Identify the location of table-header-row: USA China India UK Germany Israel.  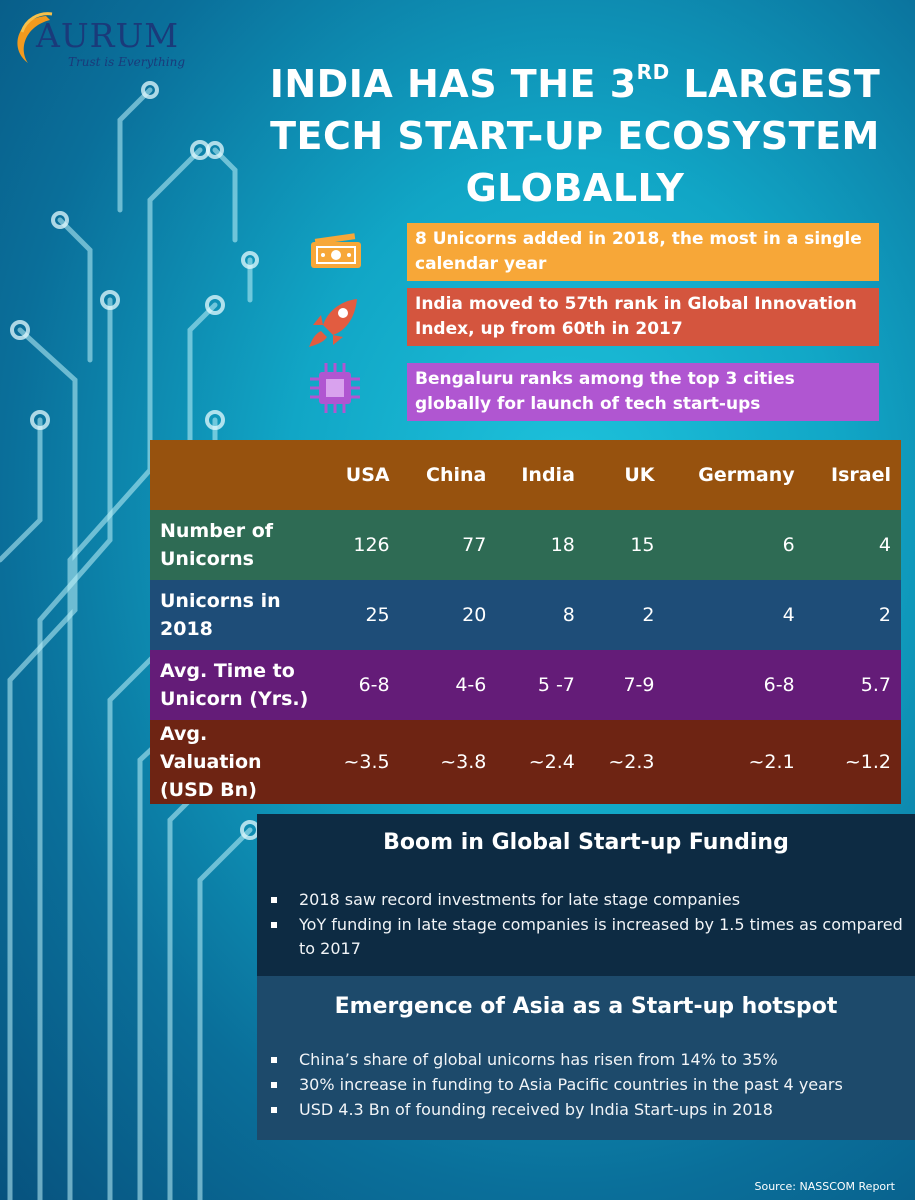
(525, 475).